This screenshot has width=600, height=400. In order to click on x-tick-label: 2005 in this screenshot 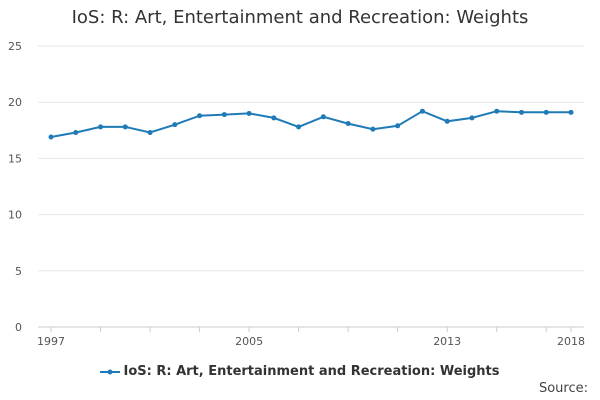, I will do `click(249, 341)`.